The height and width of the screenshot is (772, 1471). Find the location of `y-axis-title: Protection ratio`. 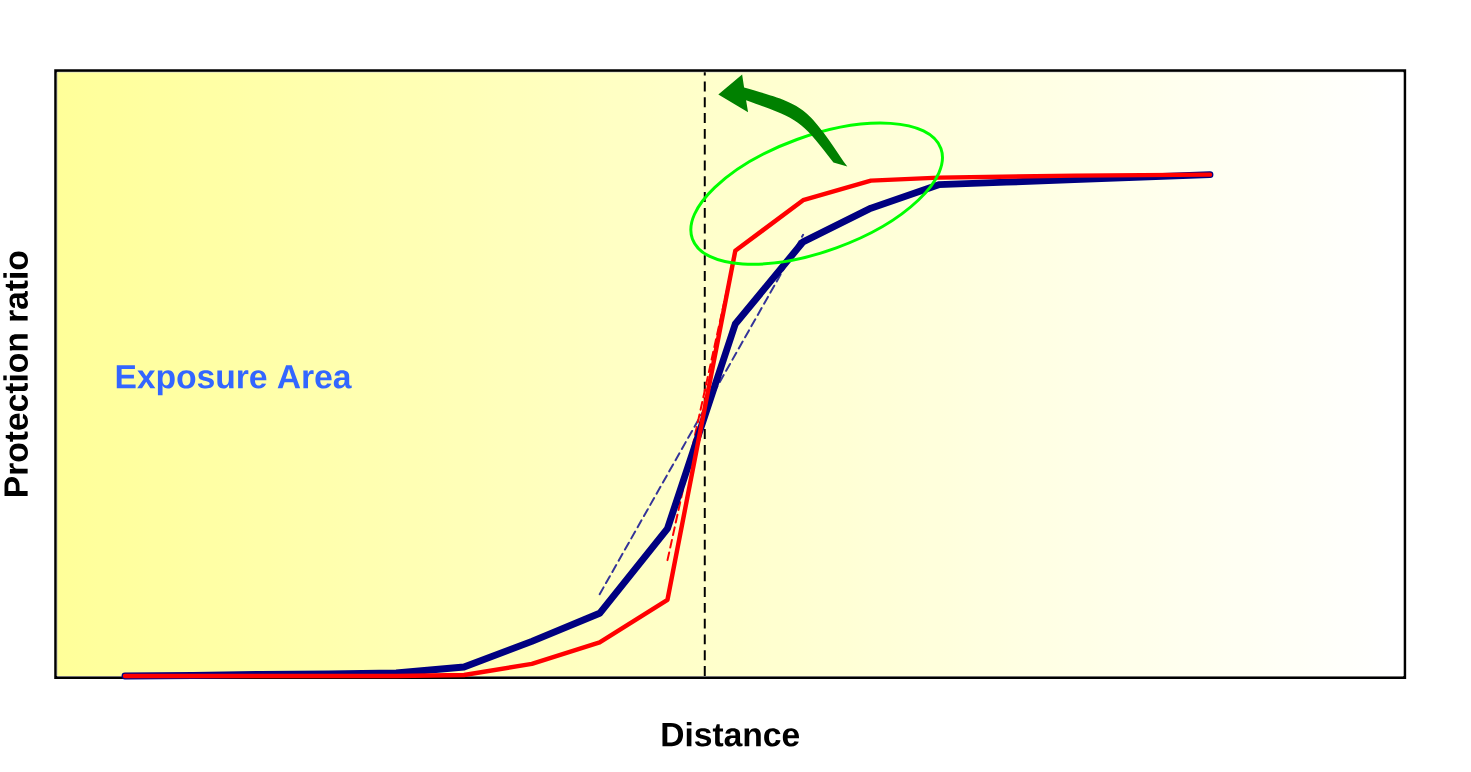

y-axis-title: Protection ratio is located at coordinates (15, 373).